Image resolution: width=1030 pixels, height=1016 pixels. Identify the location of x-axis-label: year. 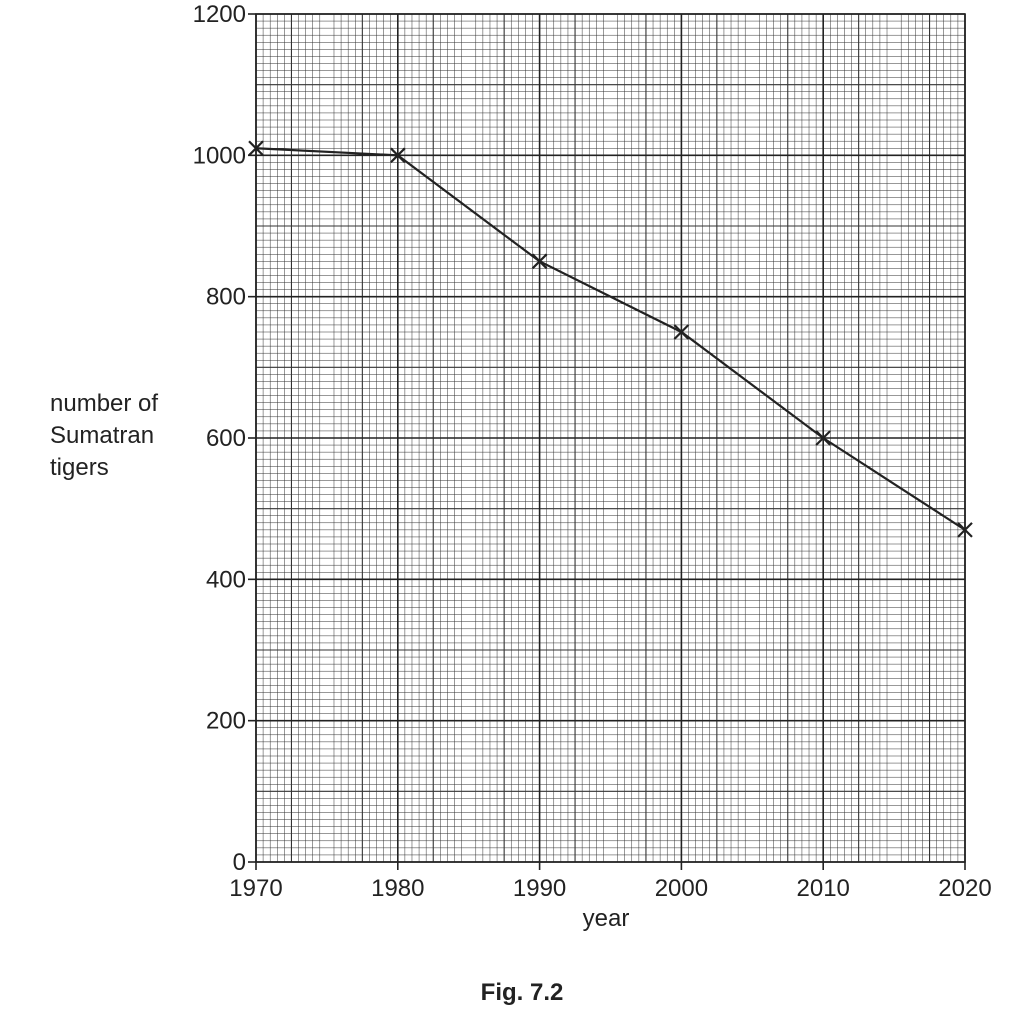
(606, 918).